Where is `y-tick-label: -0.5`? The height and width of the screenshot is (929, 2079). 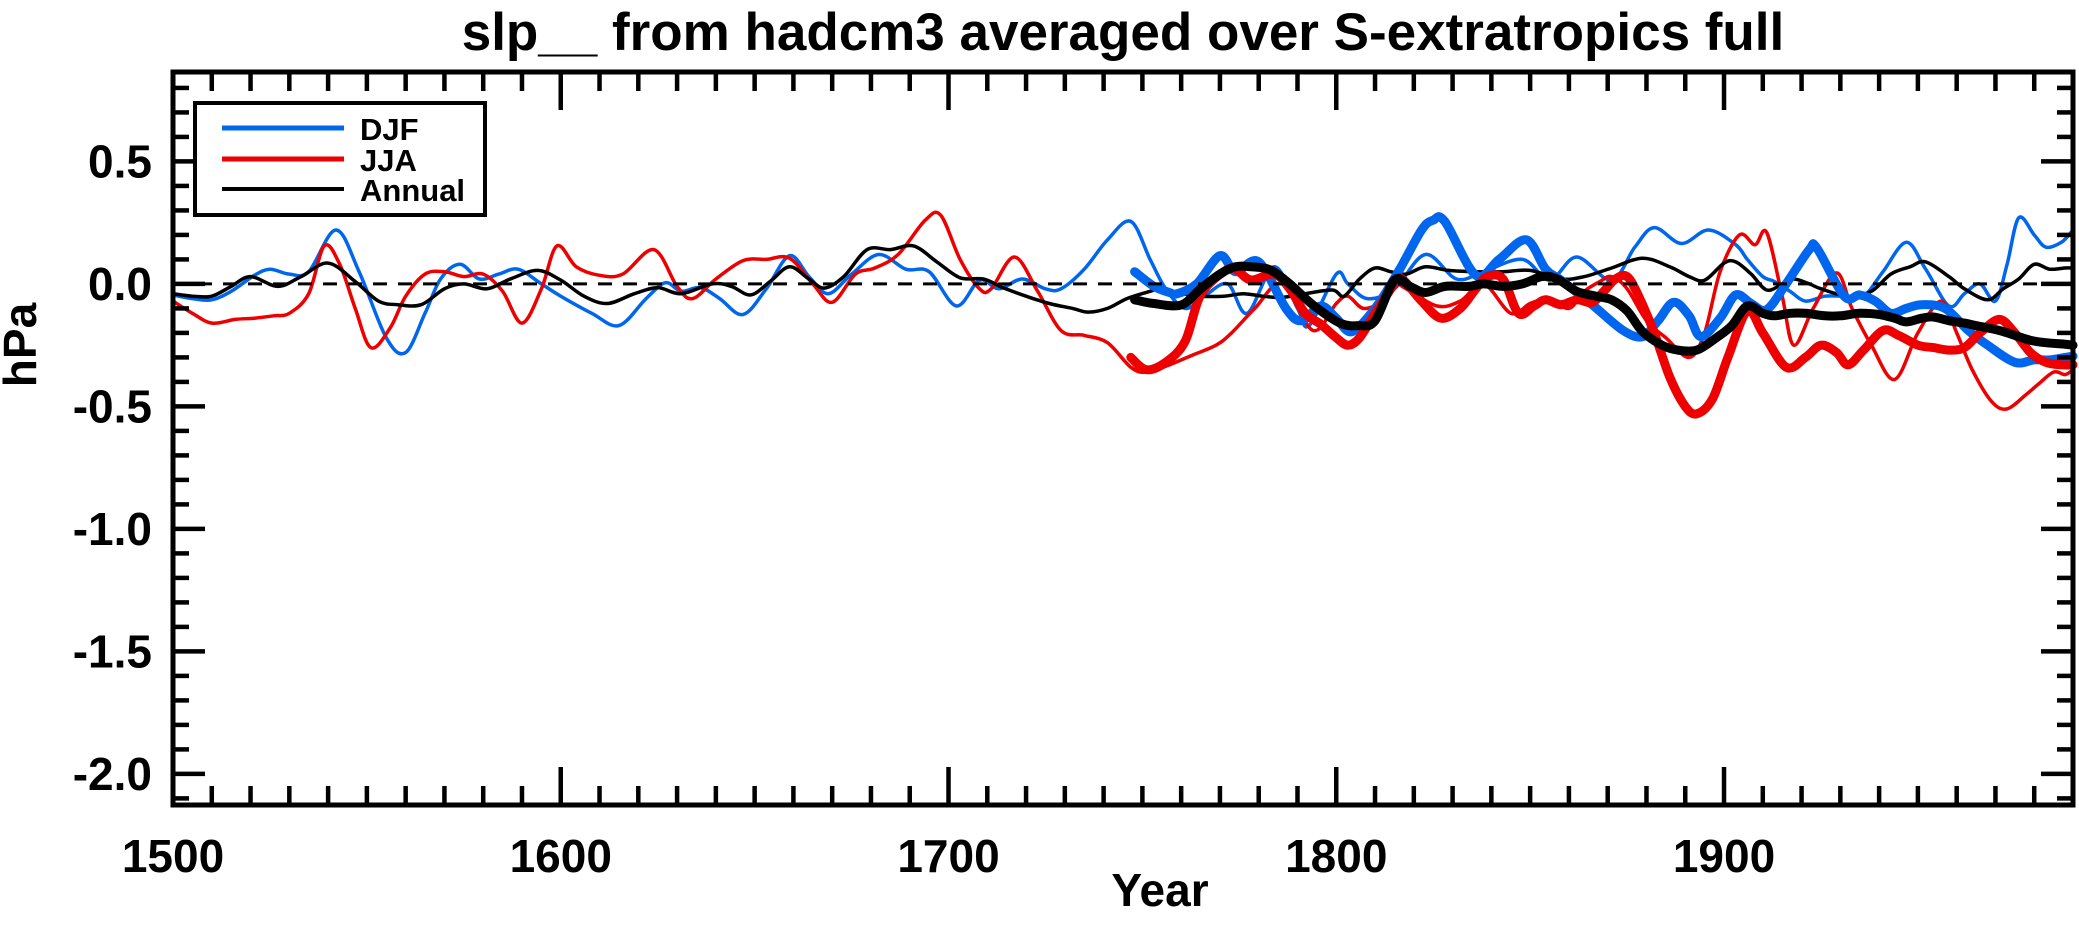 y-tick-label: -0.5 is located at coordinates (112, 406).